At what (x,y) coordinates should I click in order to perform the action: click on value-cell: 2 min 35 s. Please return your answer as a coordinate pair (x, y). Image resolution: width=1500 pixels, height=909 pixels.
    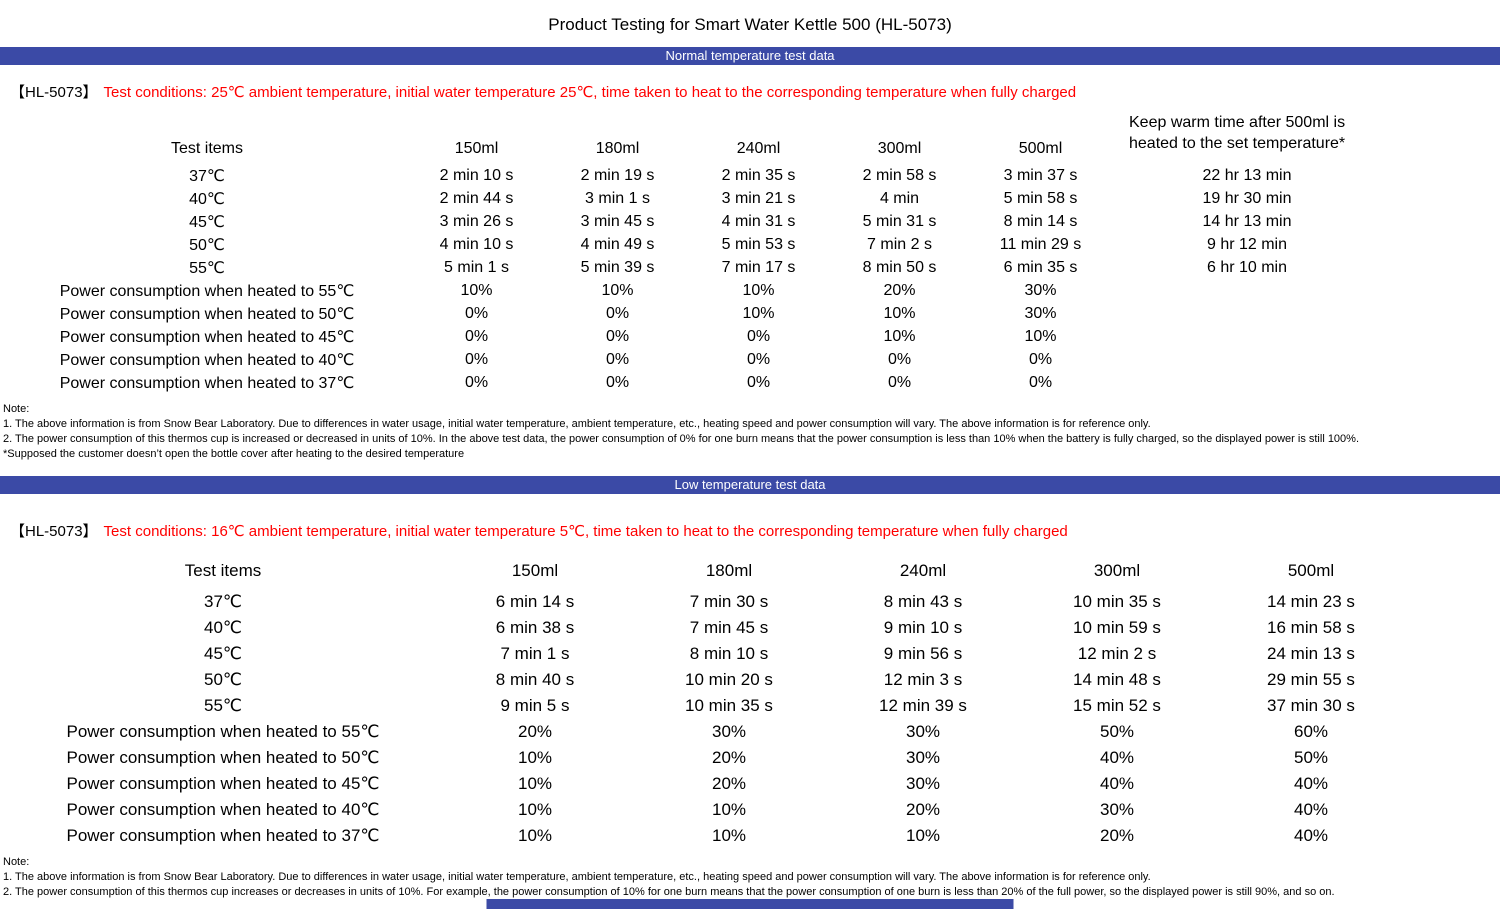
    Looking at the image, I should click on (758, 175).